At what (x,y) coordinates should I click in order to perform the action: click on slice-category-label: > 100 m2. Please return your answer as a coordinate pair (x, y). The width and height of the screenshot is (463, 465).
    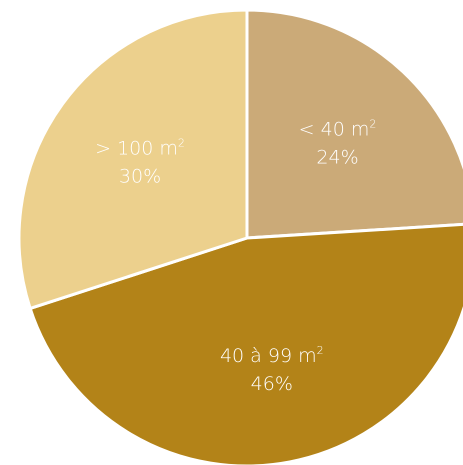
    Looking at the image, I should click on (140, 147).